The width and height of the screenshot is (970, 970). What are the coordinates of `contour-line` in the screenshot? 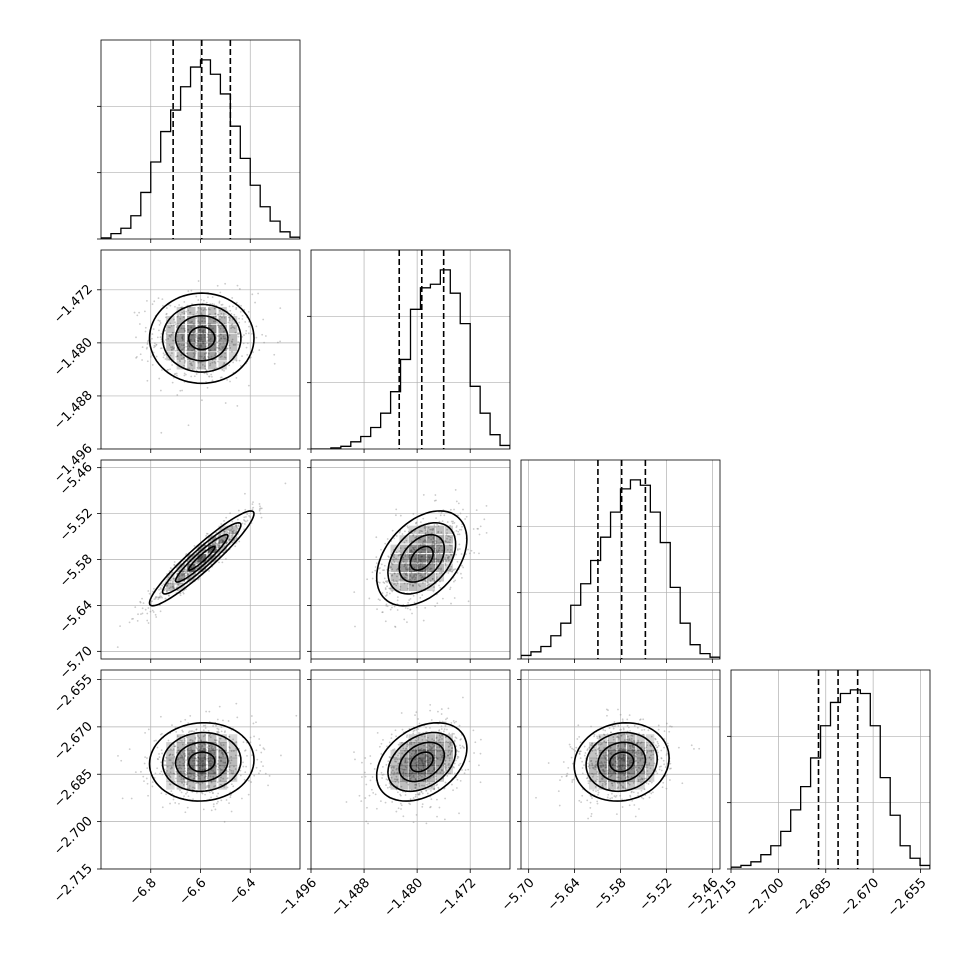 It's located at (201, 762).